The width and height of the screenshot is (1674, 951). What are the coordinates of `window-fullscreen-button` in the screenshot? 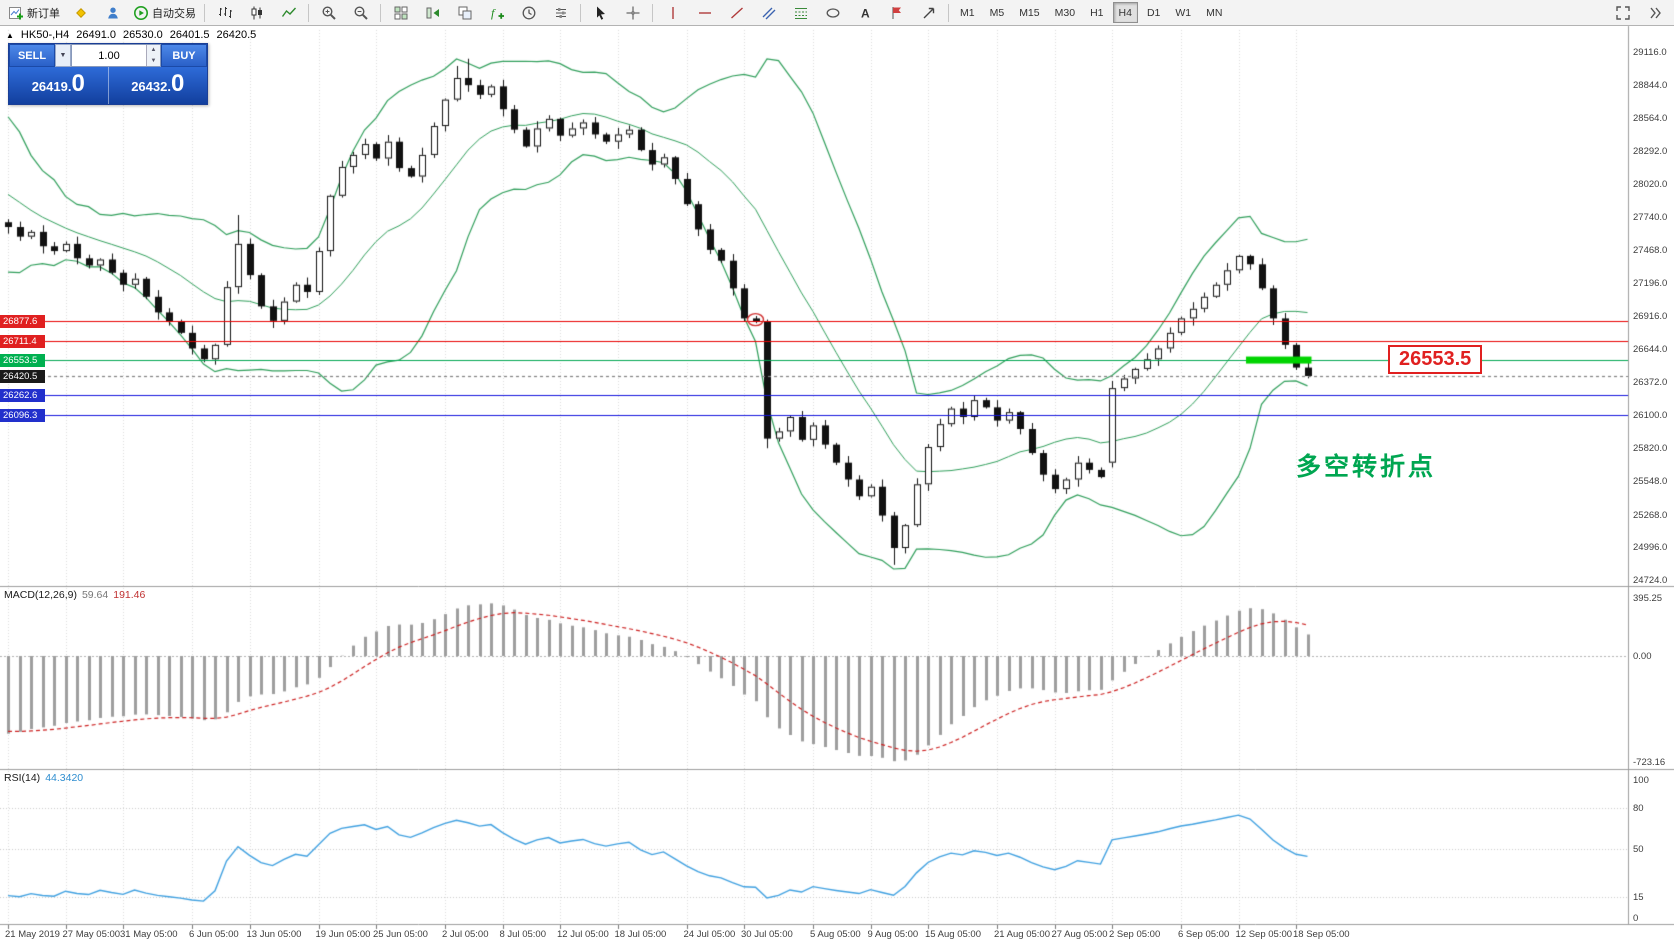 It's located at (1622, 13).